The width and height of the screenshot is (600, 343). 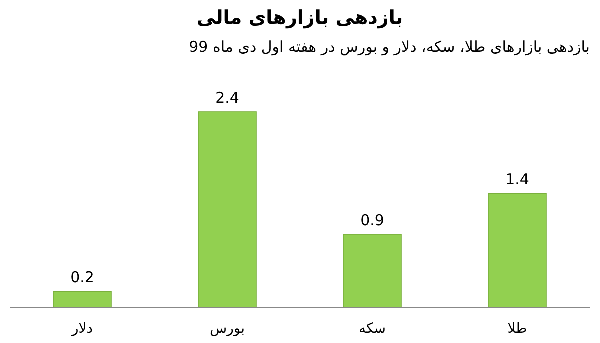 What do you see at coordinates (518, 179) in the screenshot?
I see `data-label: 1.4` at bounding box center [518, 179].